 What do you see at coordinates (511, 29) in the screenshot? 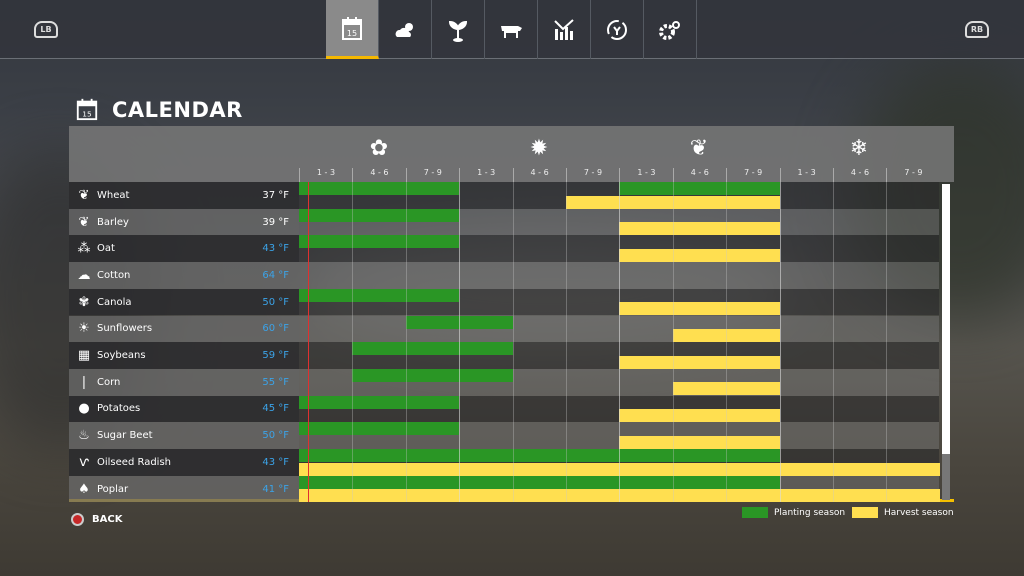
I see `tab-animals` at bounding box center [511, 29].